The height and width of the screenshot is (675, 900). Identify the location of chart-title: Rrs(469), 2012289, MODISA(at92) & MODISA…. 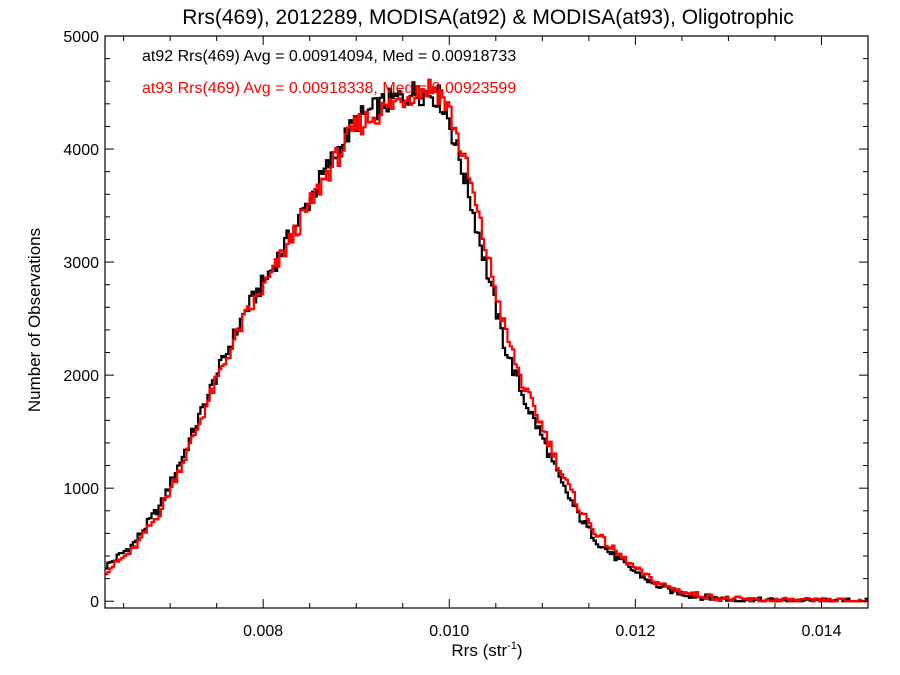
(488, 17).